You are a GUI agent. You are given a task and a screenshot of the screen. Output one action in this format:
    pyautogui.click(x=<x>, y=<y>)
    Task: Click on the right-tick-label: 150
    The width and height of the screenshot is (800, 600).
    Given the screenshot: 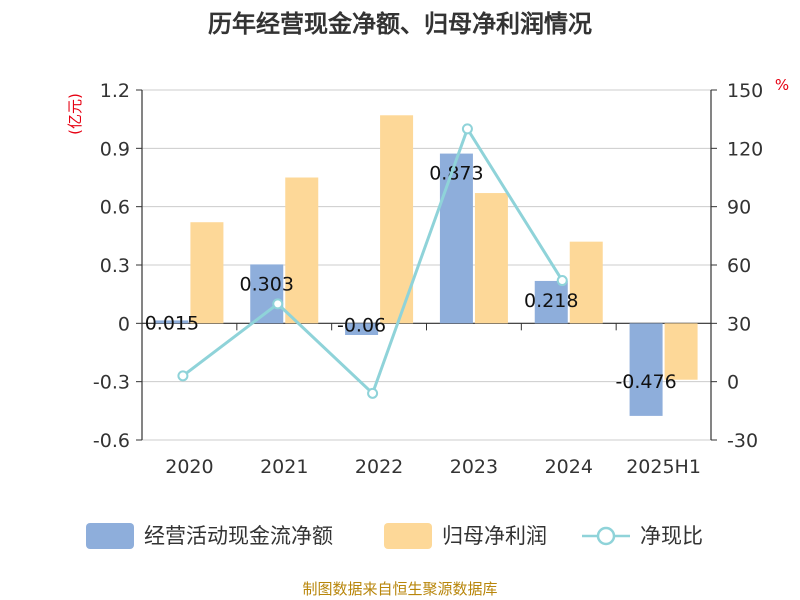 What is the action you would take?
    pyautogui.click(x=745, y=91)
    